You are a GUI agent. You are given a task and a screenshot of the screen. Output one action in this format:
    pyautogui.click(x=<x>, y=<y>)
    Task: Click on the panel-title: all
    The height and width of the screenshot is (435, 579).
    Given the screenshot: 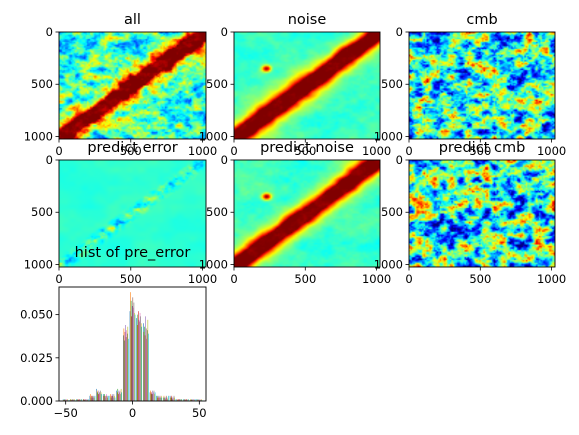 What is the action you would take?
    pyautogui.click(x=132, y=20)
    